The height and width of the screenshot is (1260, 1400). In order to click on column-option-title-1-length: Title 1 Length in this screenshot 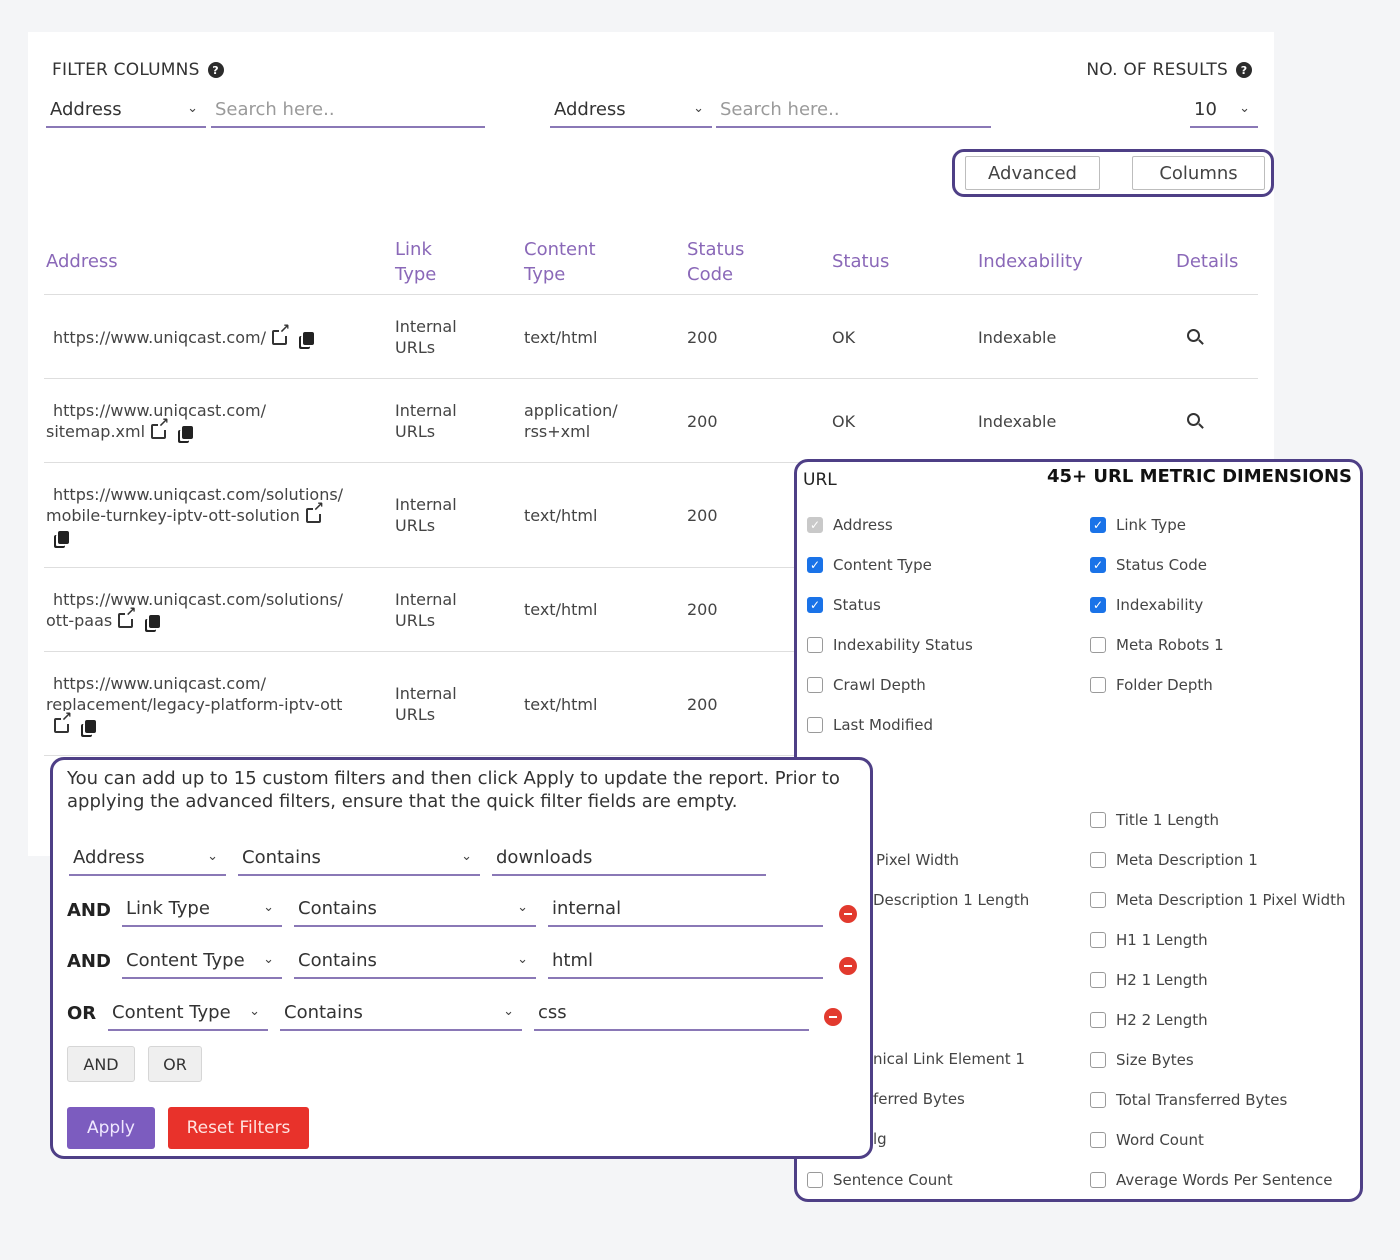, I will do `click(1154, 820)`.